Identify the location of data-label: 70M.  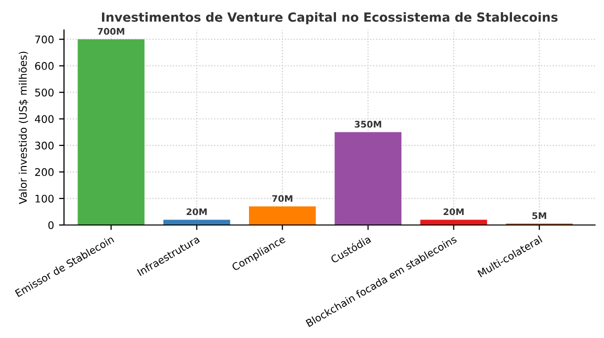
(282, 198).